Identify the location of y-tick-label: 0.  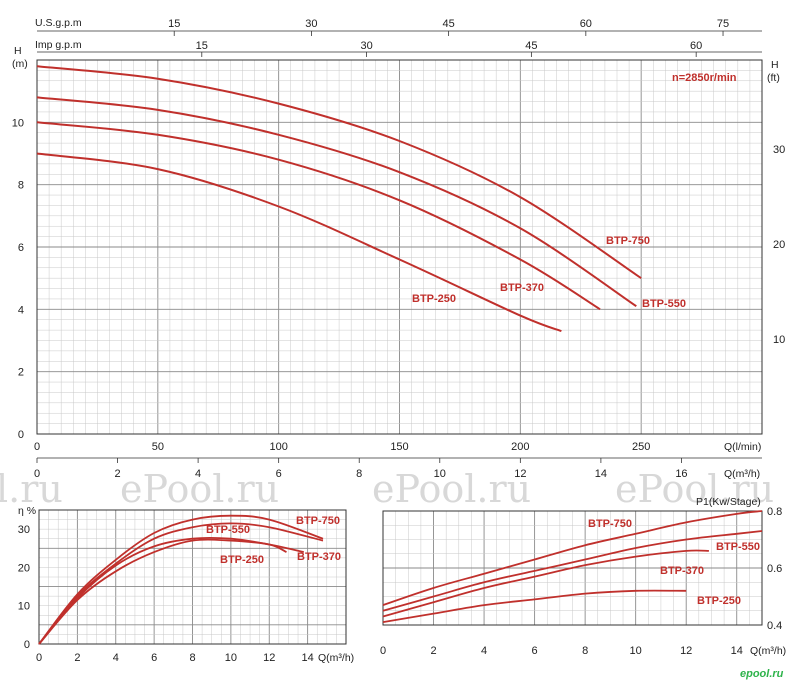
(21, 435).